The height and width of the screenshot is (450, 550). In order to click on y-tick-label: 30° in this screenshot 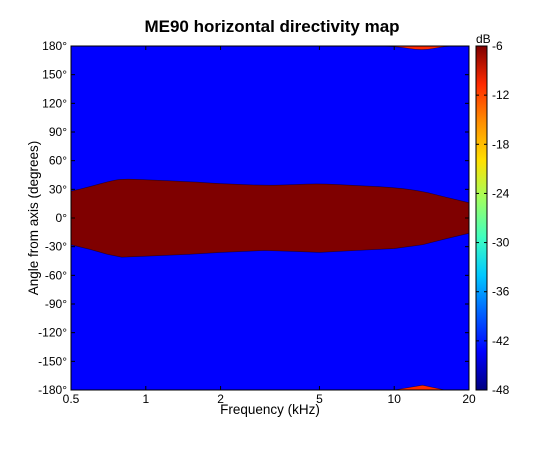, I will do `click(58, 189)`.